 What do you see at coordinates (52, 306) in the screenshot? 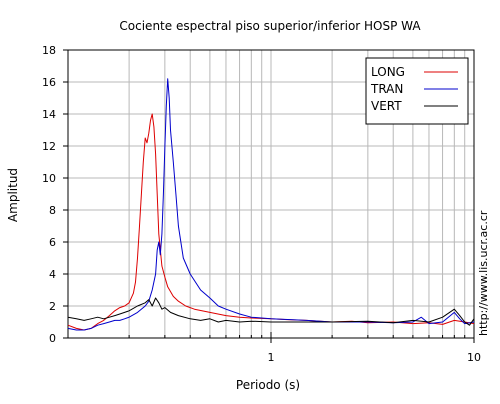
I see `y-tick-label: 2` at bounding box center [52, 306].